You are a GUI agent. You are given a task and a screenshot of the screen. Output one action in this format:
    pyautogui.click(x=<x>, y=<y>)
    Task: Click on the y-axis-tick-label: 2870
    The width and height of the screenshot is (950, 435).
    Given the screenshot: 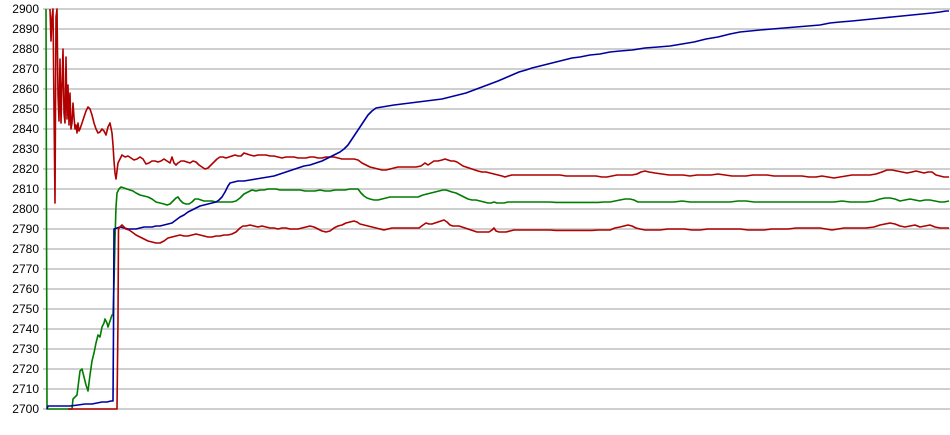 What is the action you would take?
    pyautogui.click(x=25, y=69)
    